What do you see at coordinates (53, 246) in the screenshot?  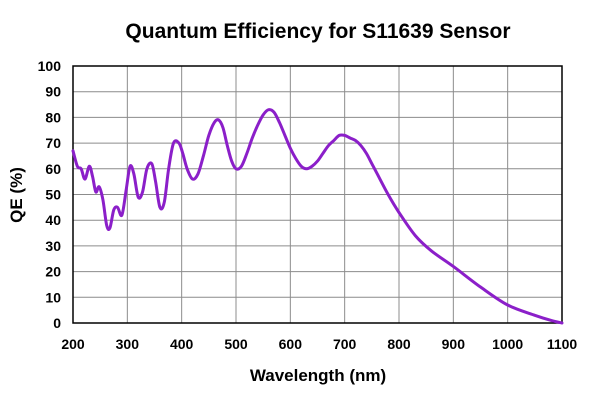 I see `y-tick-label: 30` at bounding box center [53, 246].